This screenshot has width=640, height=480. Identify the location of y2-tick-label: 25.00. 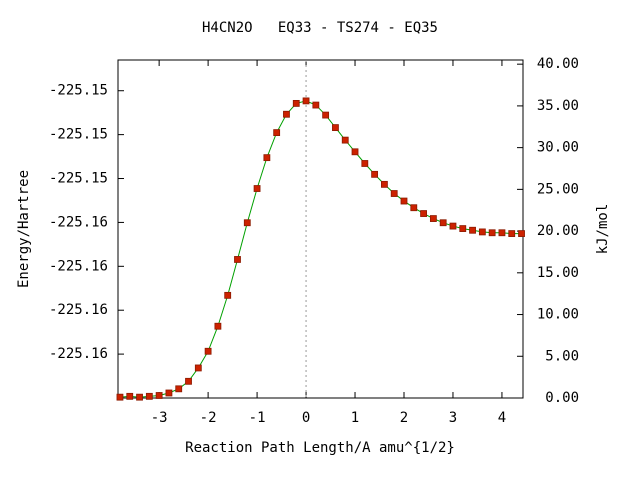
(558, 189).